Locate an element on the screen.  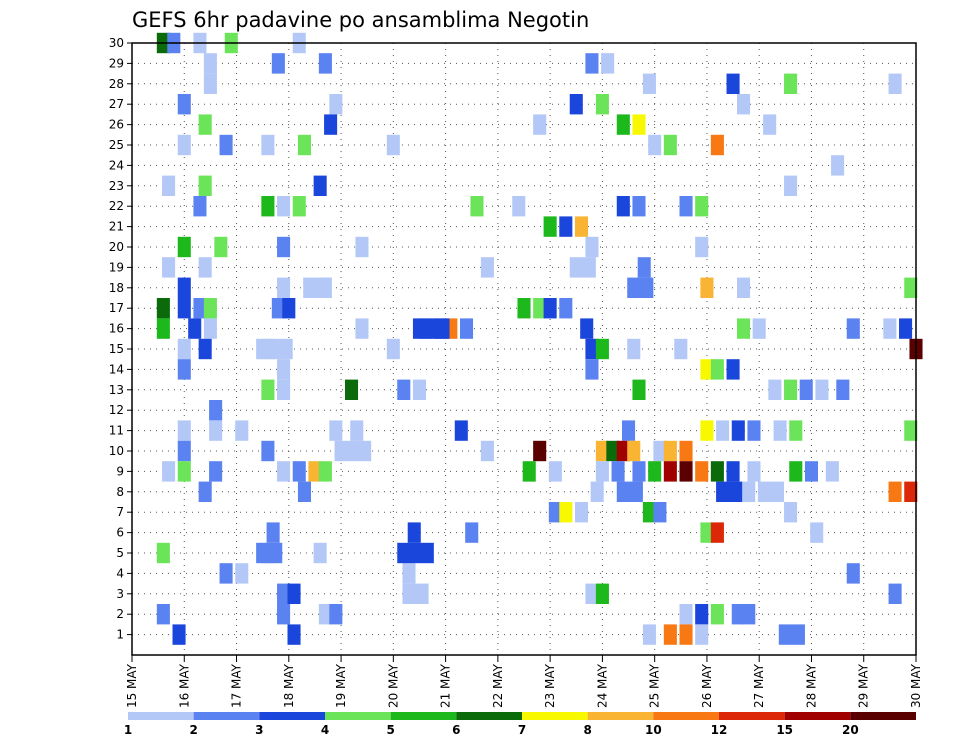
y-tick-label: 16 is located at coordinates (116, 329).